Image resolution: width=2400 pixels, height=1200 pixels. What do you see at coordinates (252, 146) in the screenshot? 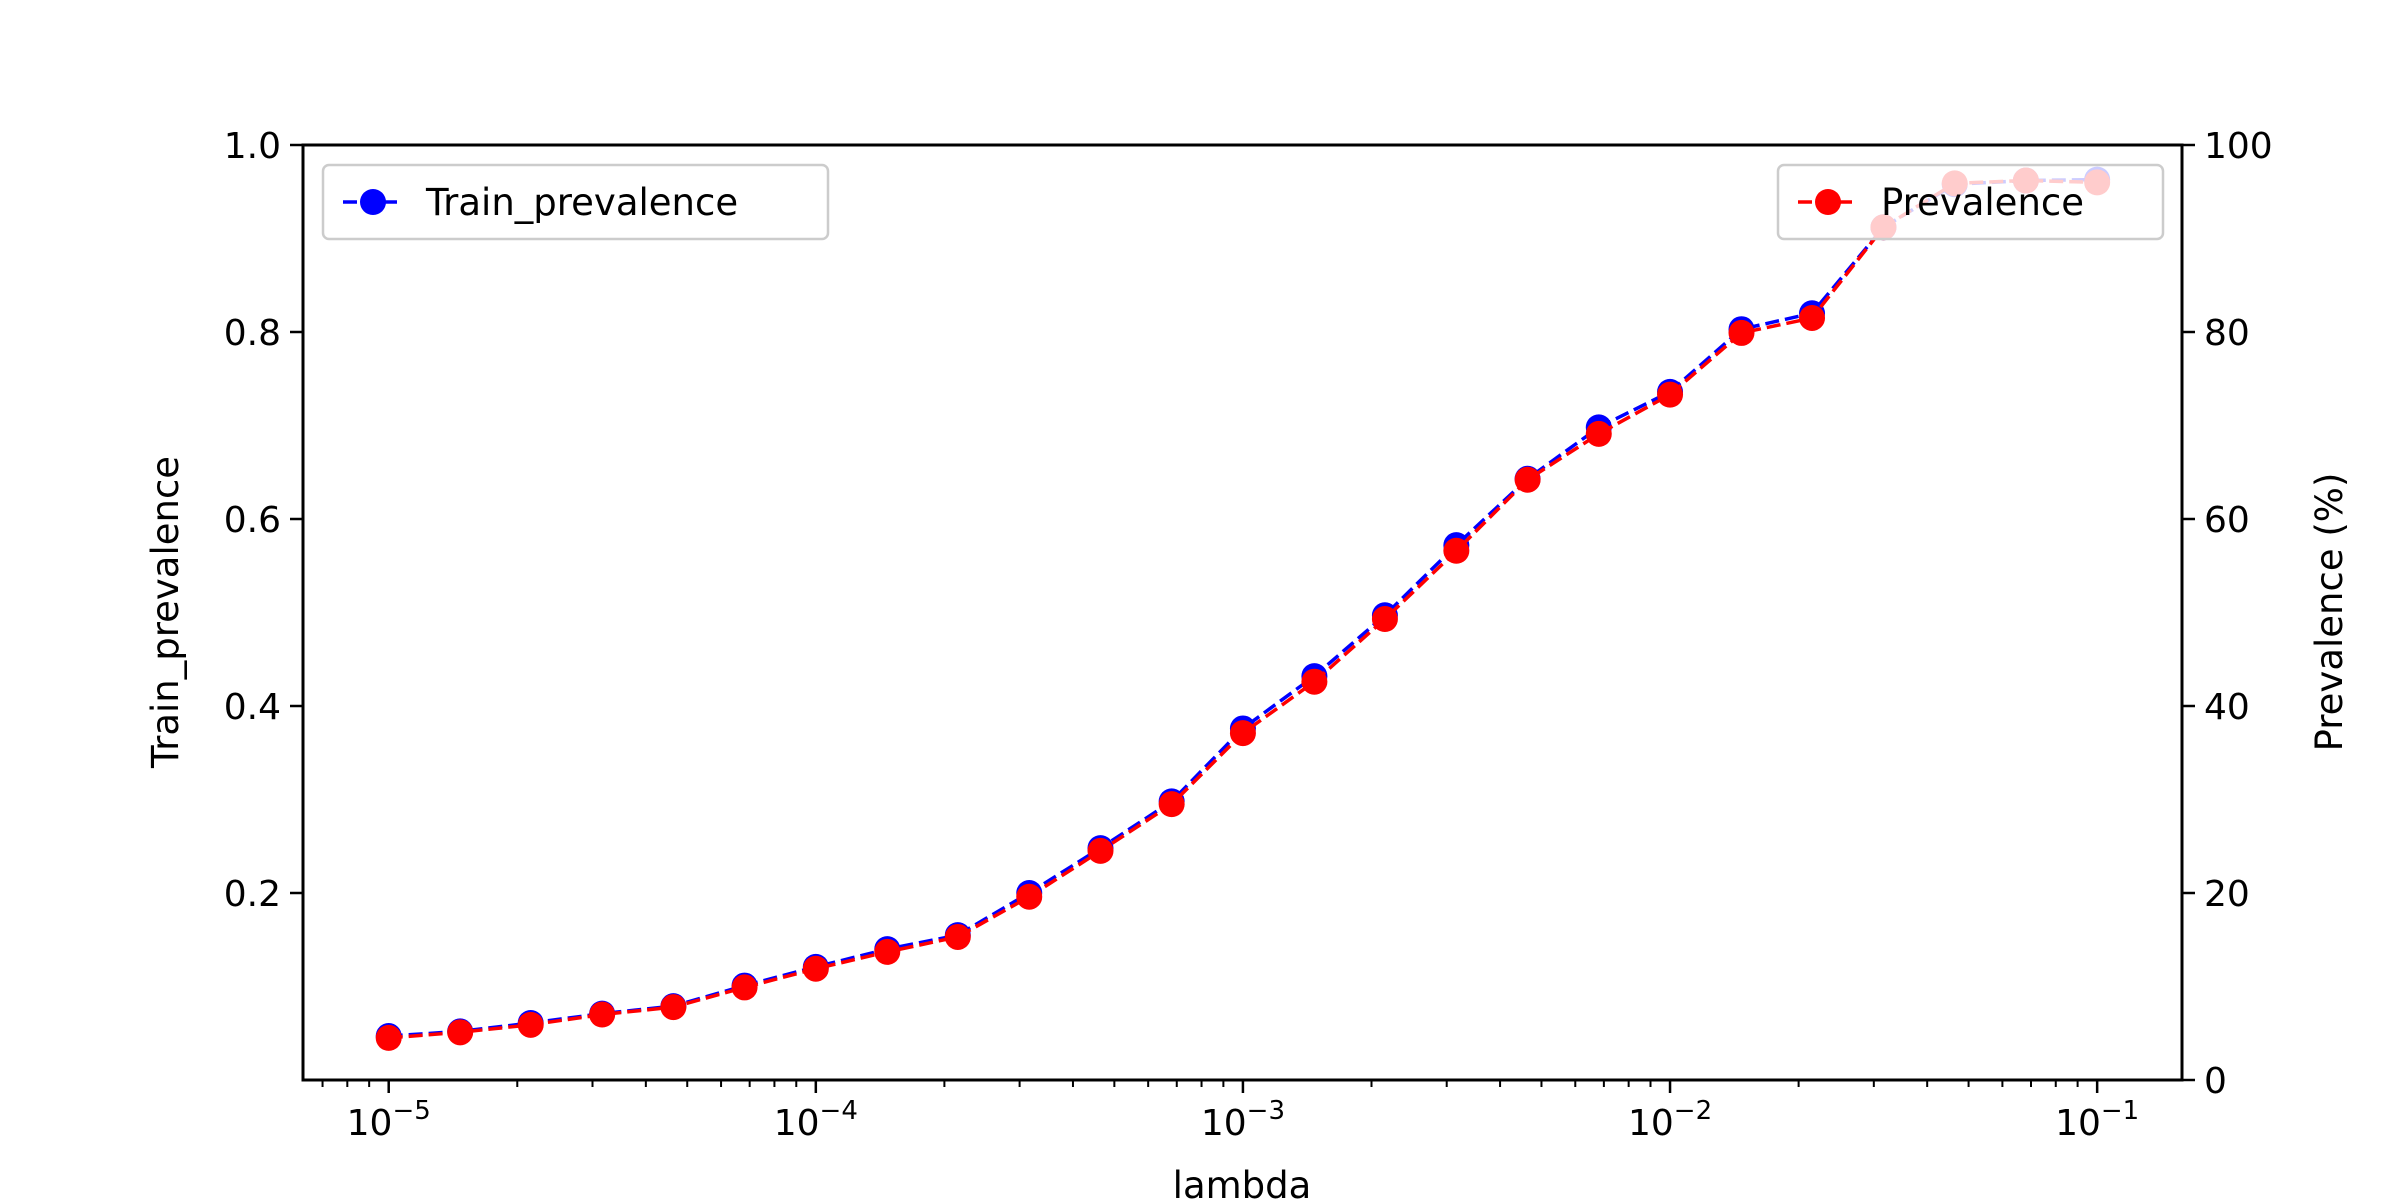
I see `y-tick-label: 1.0` at bounding box center [252, 146].